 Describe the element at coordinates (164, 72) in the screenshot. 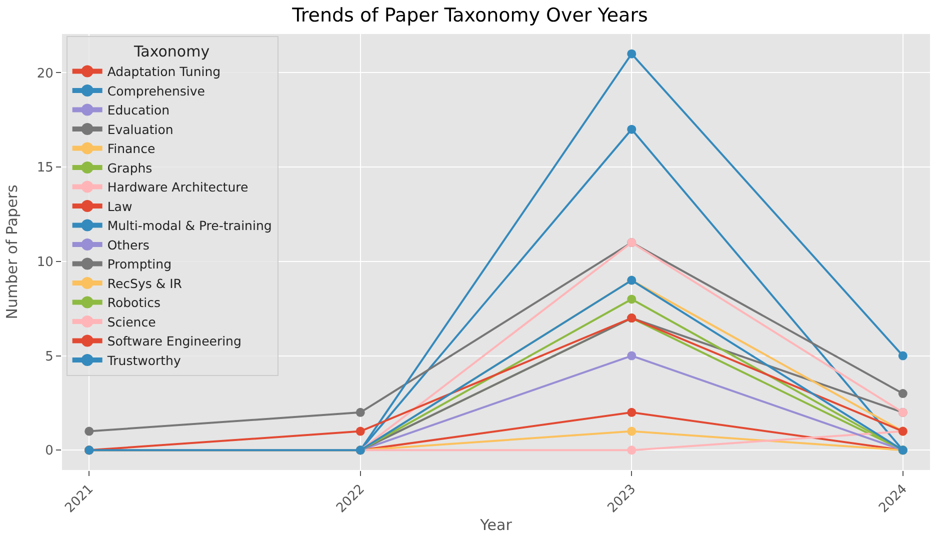

I see `legend-label: Adaptation Tuning` at that location.